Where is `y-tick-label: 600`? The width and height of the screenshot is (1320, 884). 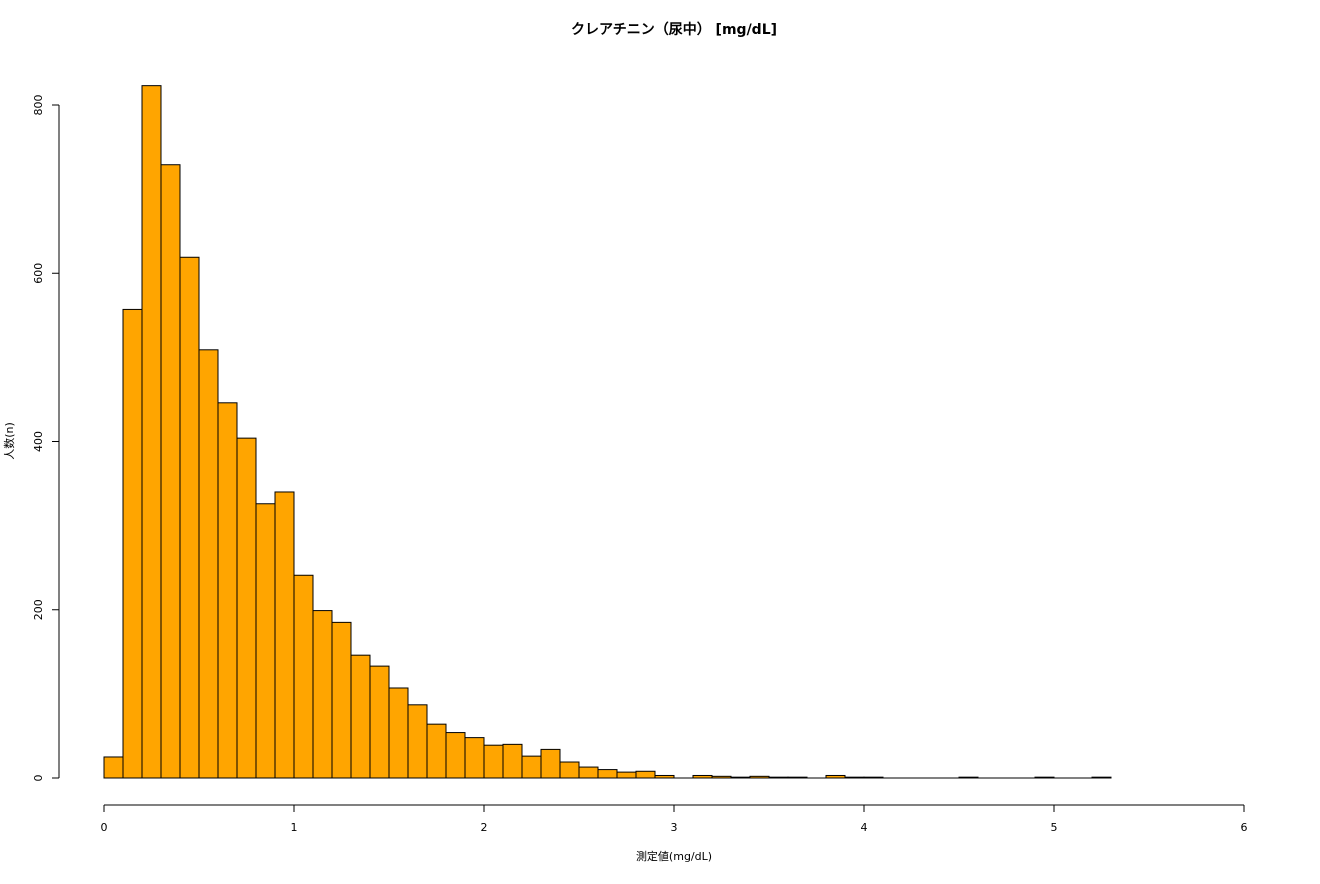 y-tick-label: 600 is located at coordinates (38, 273).